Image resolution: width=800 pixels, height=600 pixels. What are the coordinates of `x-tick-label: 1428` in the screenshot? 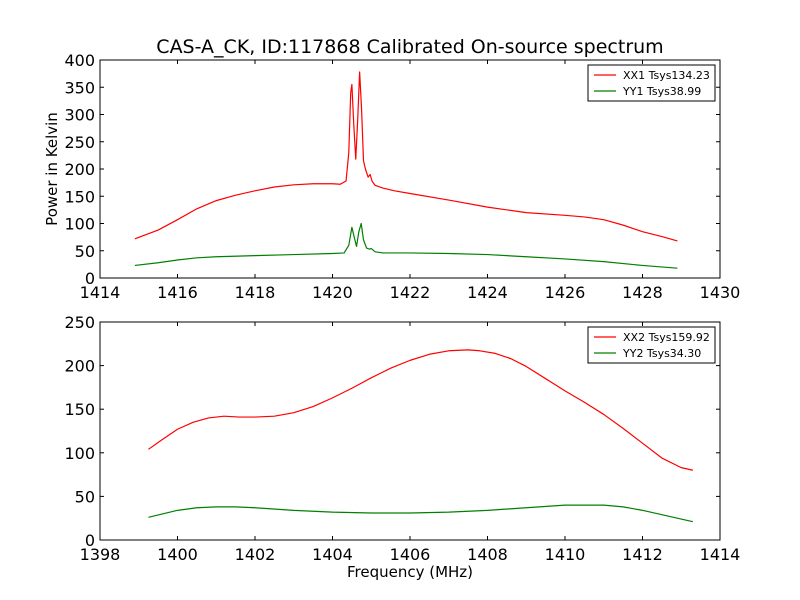 It's located at (642, 292).